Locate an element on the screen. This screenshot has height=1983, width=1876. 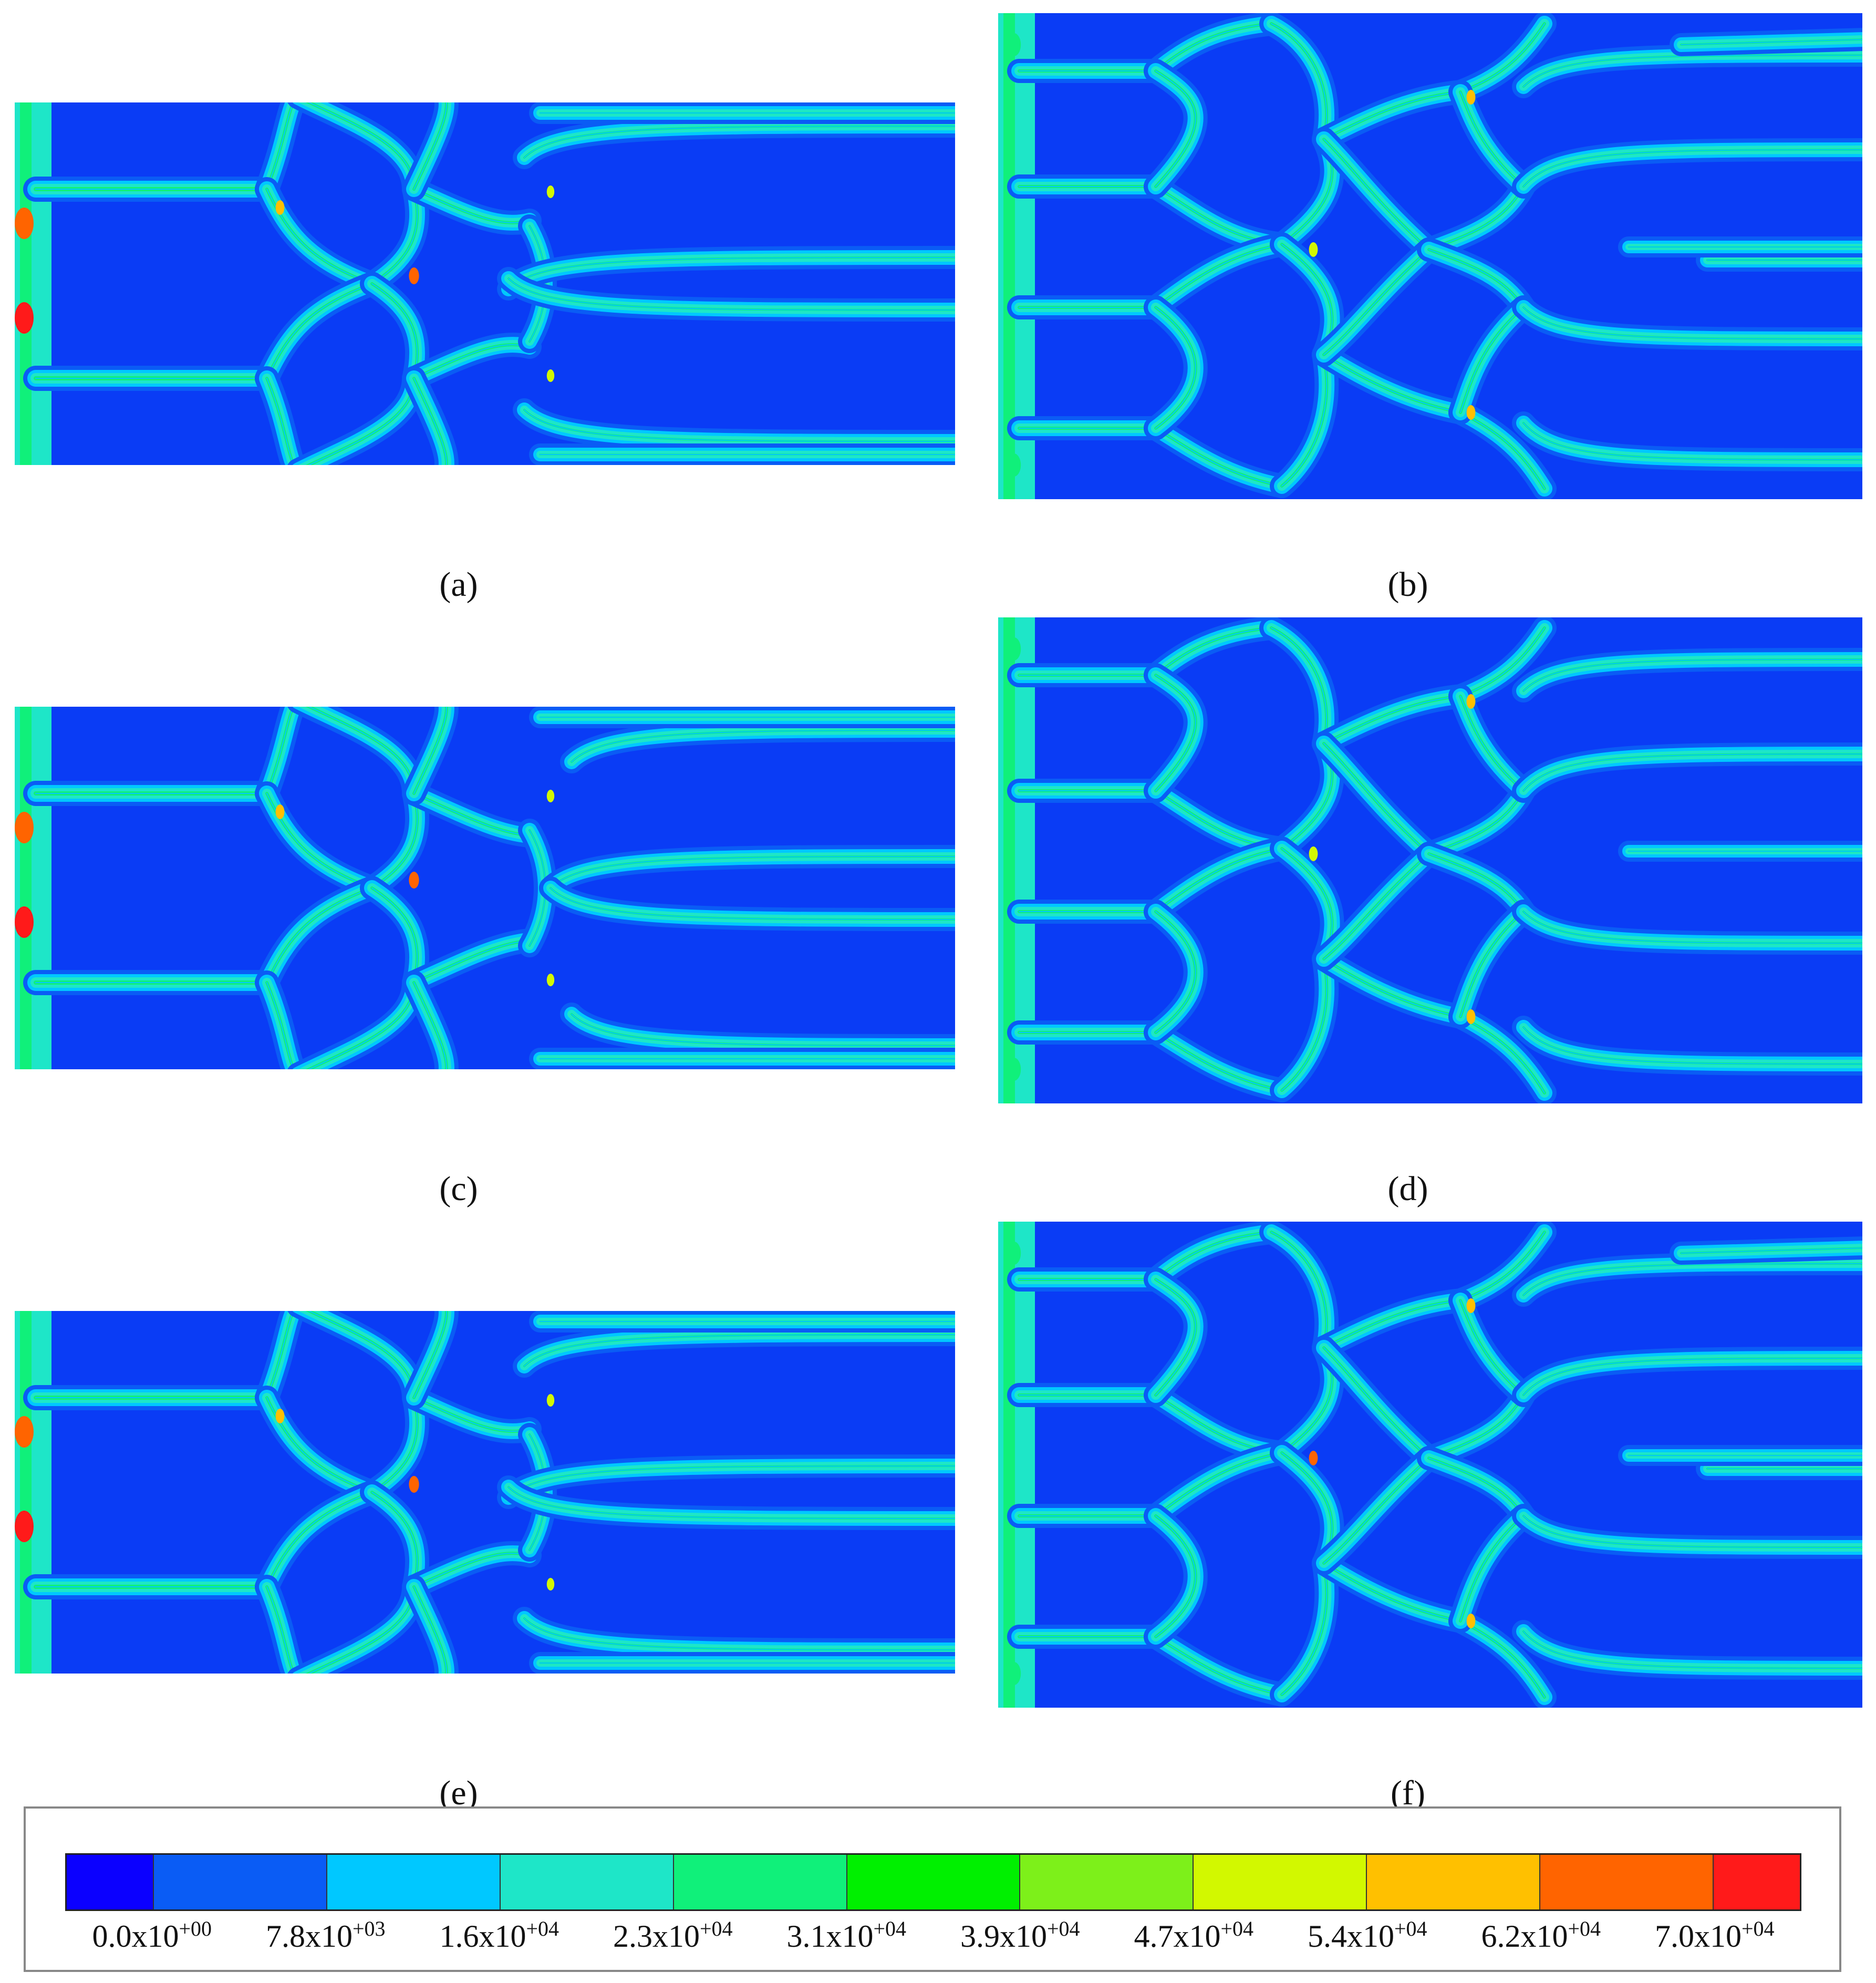
contour-panel-f is located at coordinates (1430, 1465).